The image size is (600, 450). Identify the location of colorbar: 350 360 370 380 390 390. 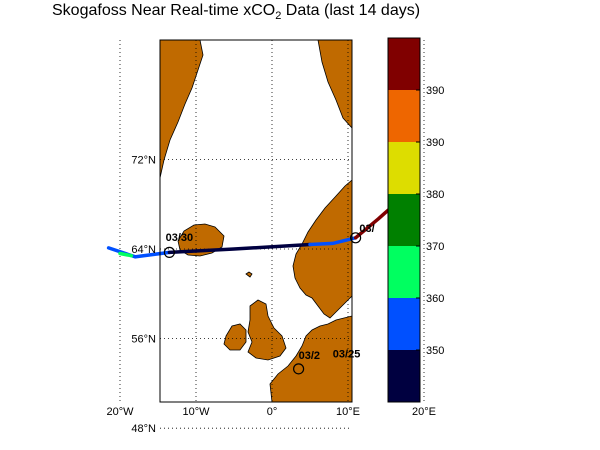
(415, 220).